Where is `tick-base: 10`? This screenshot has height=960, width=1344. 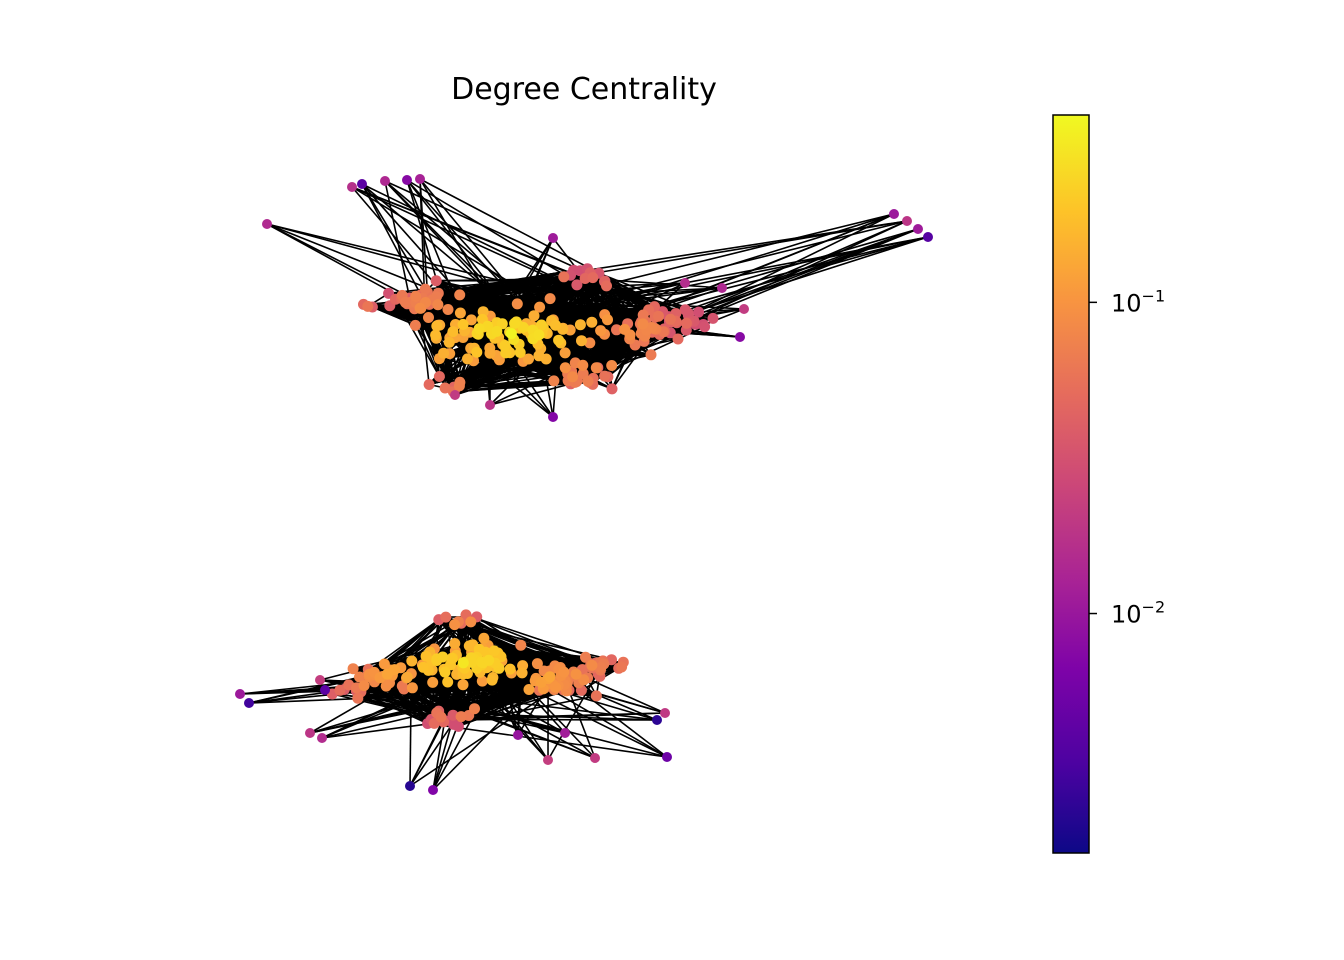
tick-base: 10 is located at coordinates (1126, 615).